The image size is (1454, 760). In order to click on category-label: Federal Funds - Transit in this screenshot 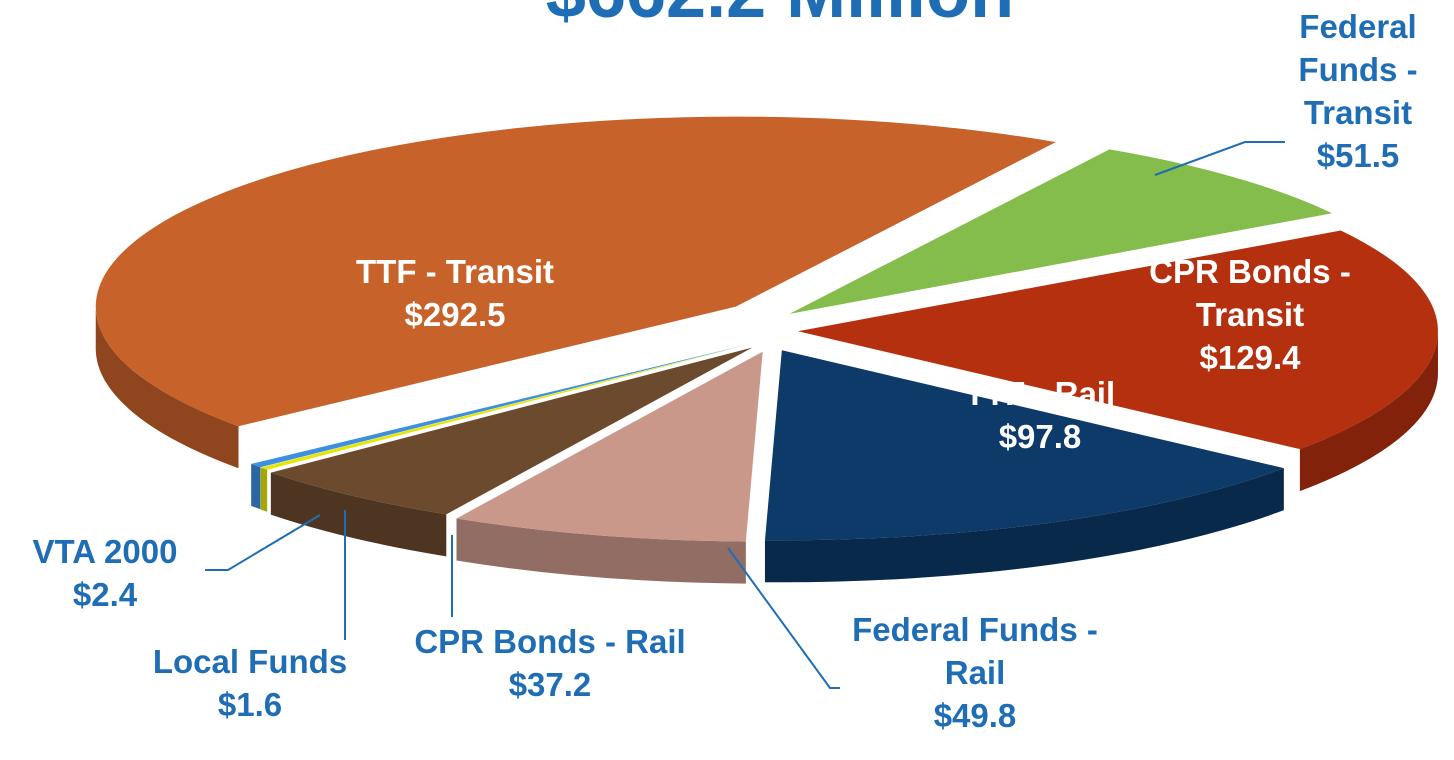, I will do `click(1358, 69)`.